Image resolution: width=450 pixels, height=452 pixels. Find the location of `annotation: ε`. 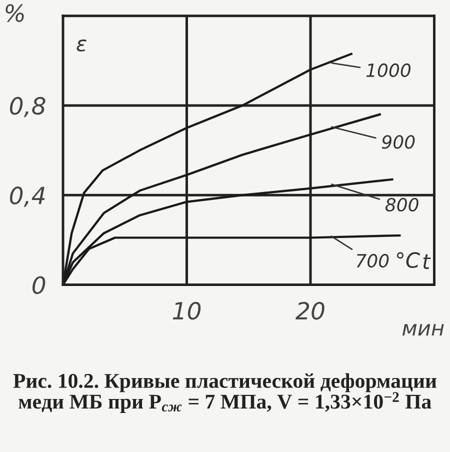

annotation: ε is located at coordinates (81, 45).